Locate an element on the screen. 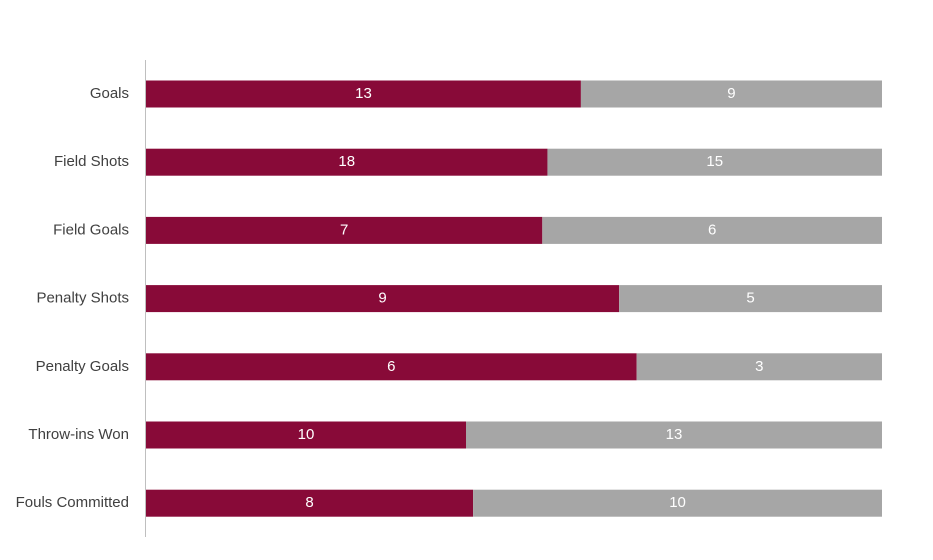 The width and height of the screenshot is (933, 560). data-label: 8 is located at coordinates (309, 502).